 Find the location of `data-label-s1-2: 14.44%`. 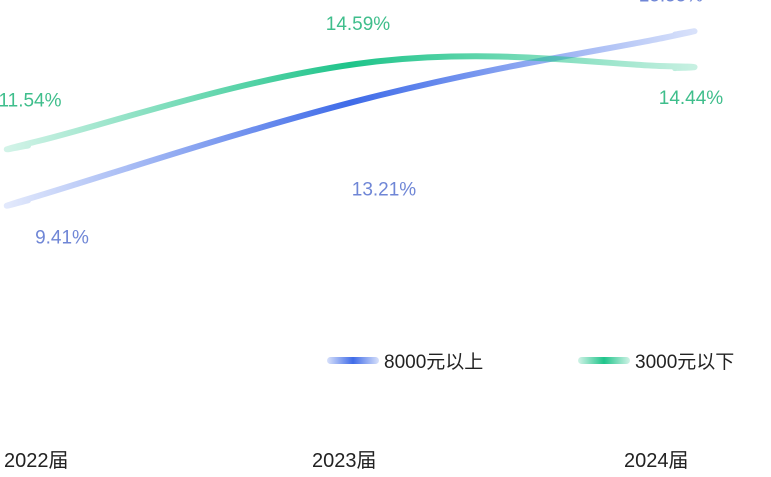

data-label-s1-2: 14.44% is located at coordinates (691, 98).